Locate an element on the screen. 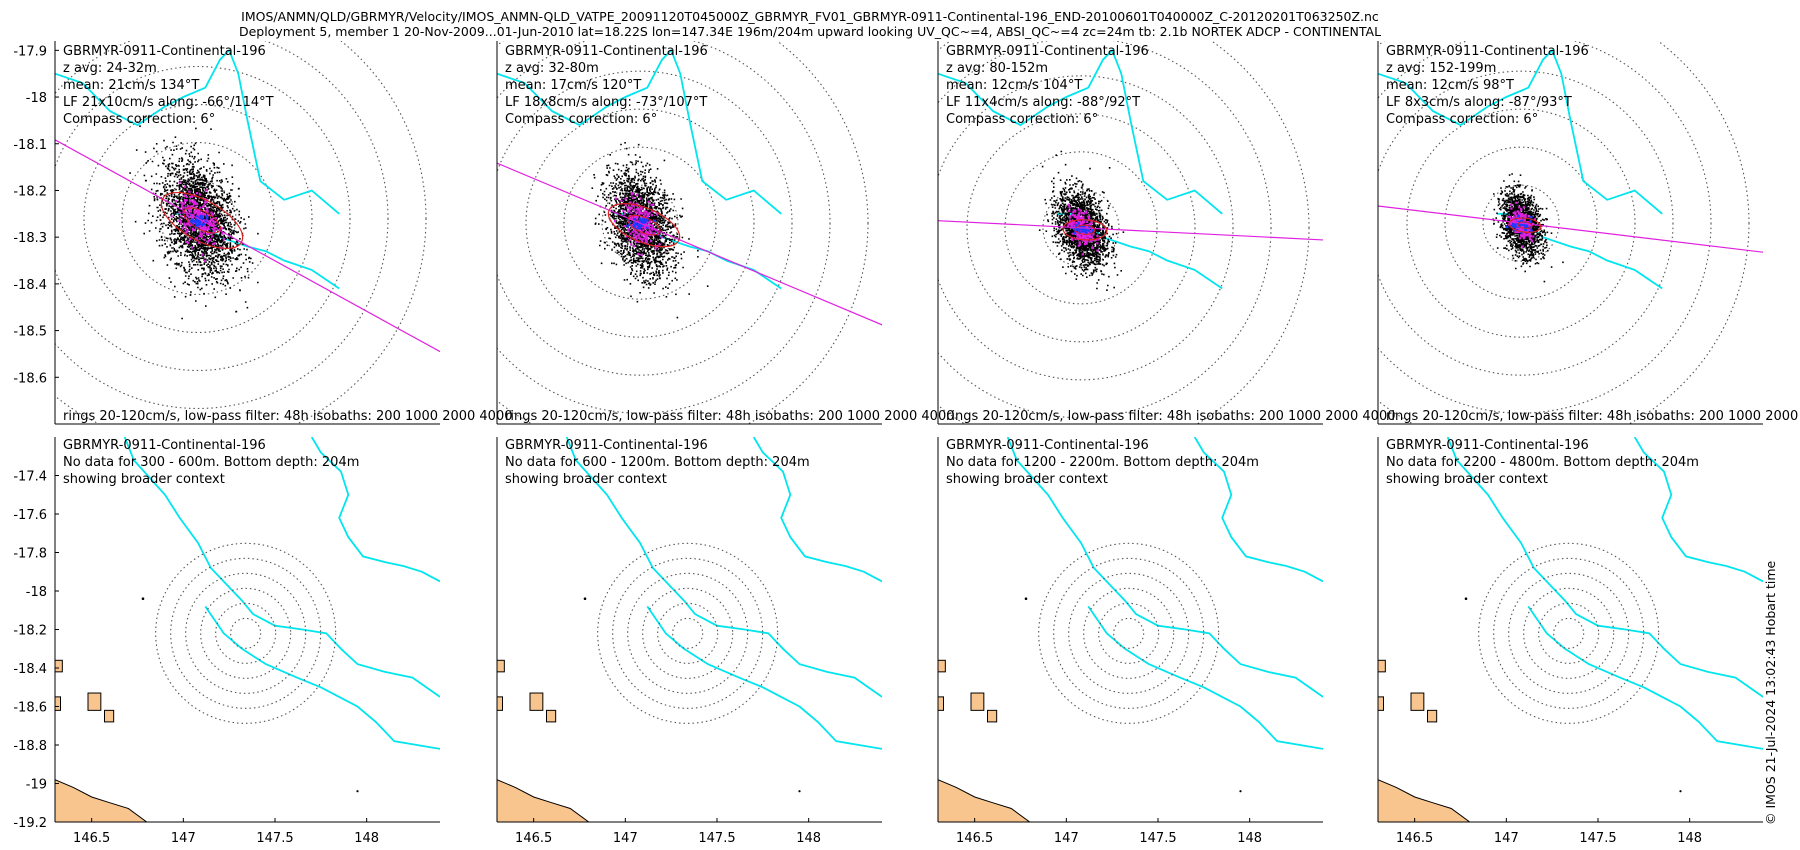  y-tick-label: -18 is located at coordinates (36, 592).